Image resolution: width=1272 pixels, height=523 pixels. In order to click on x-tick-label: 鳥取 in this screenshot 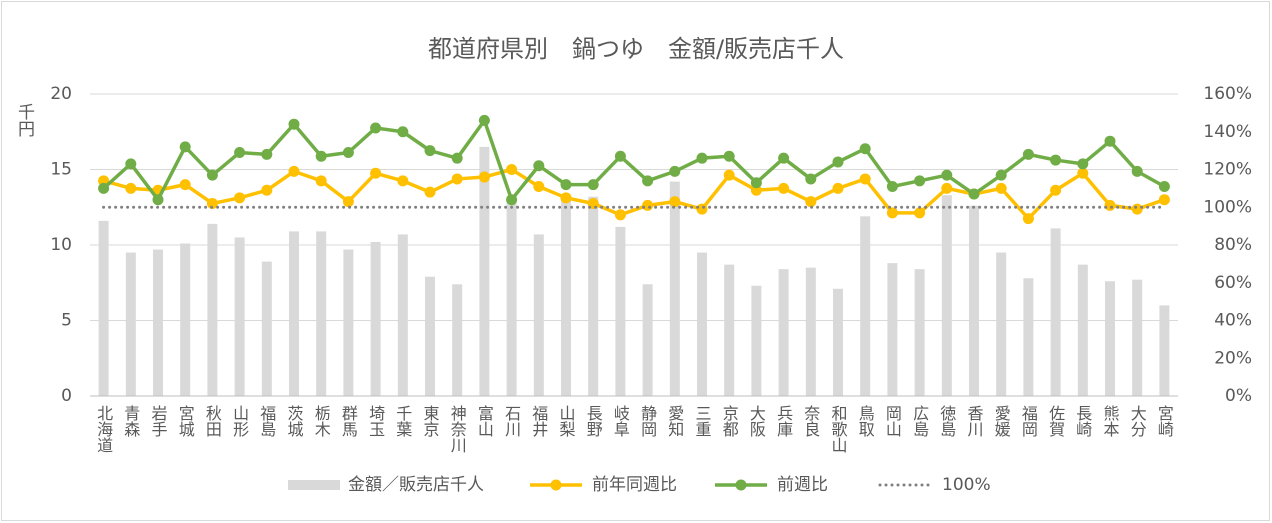, I will do `click(865, 421)`.